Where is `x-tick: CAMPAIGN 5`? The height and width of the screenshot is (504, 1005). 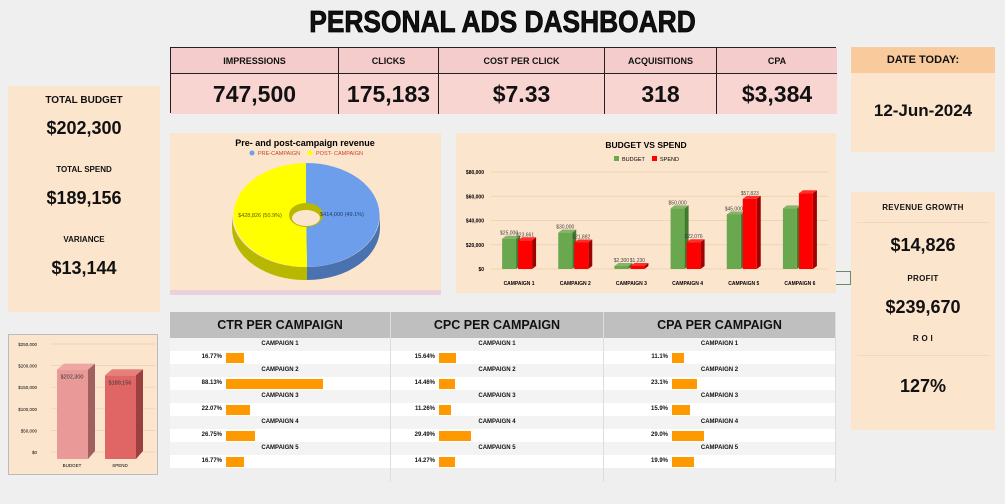 x-tick: CAMPAIGN 5 is located at coordinates (743, 284).